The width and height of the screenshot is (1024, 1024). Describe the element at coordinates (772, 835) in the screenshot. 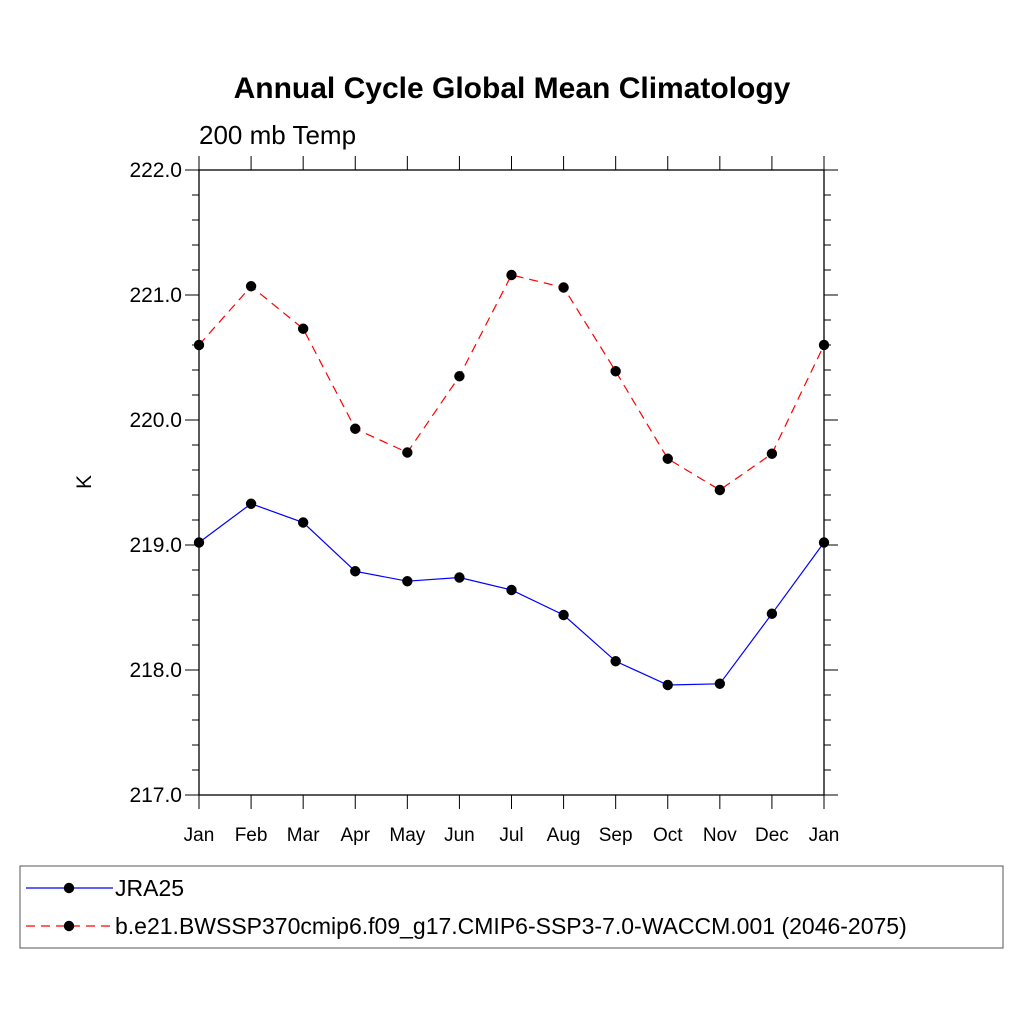

I see `x-tick-label: Dec` at that location.